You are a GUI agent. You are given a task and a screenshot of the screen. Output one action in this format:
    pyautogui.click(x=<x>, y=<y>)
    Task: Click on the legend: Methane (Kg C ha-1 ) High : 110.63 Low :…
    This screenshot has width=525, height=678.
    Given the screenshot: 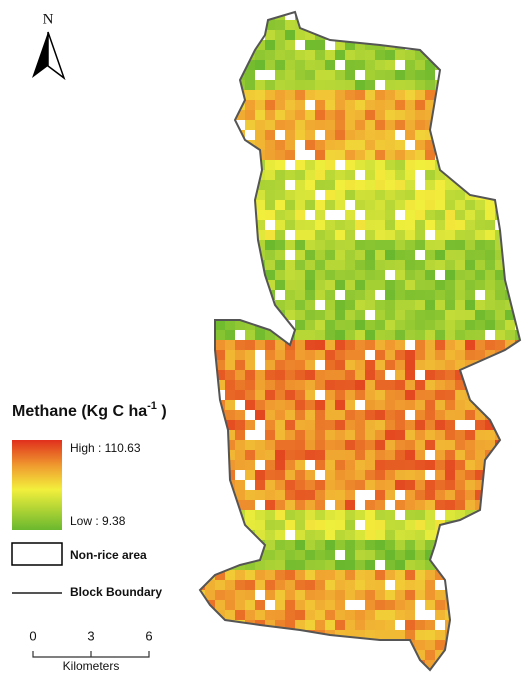 What is the action you would take?
    pyautogui.click(x=89, y=499)
    